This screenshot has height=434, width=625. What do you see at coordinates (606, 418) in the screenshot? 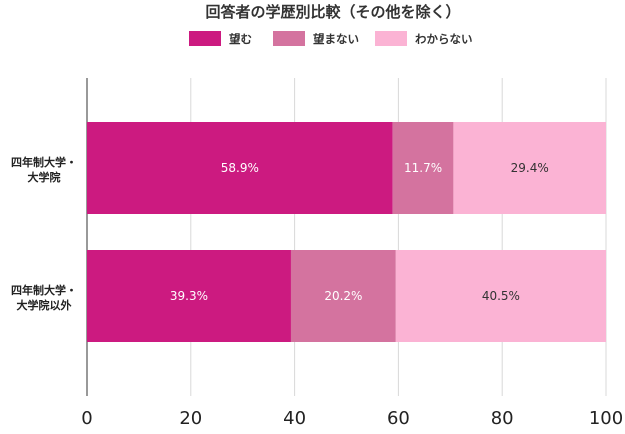
I see `tick-label: 100` at bounding box center [606, 418].